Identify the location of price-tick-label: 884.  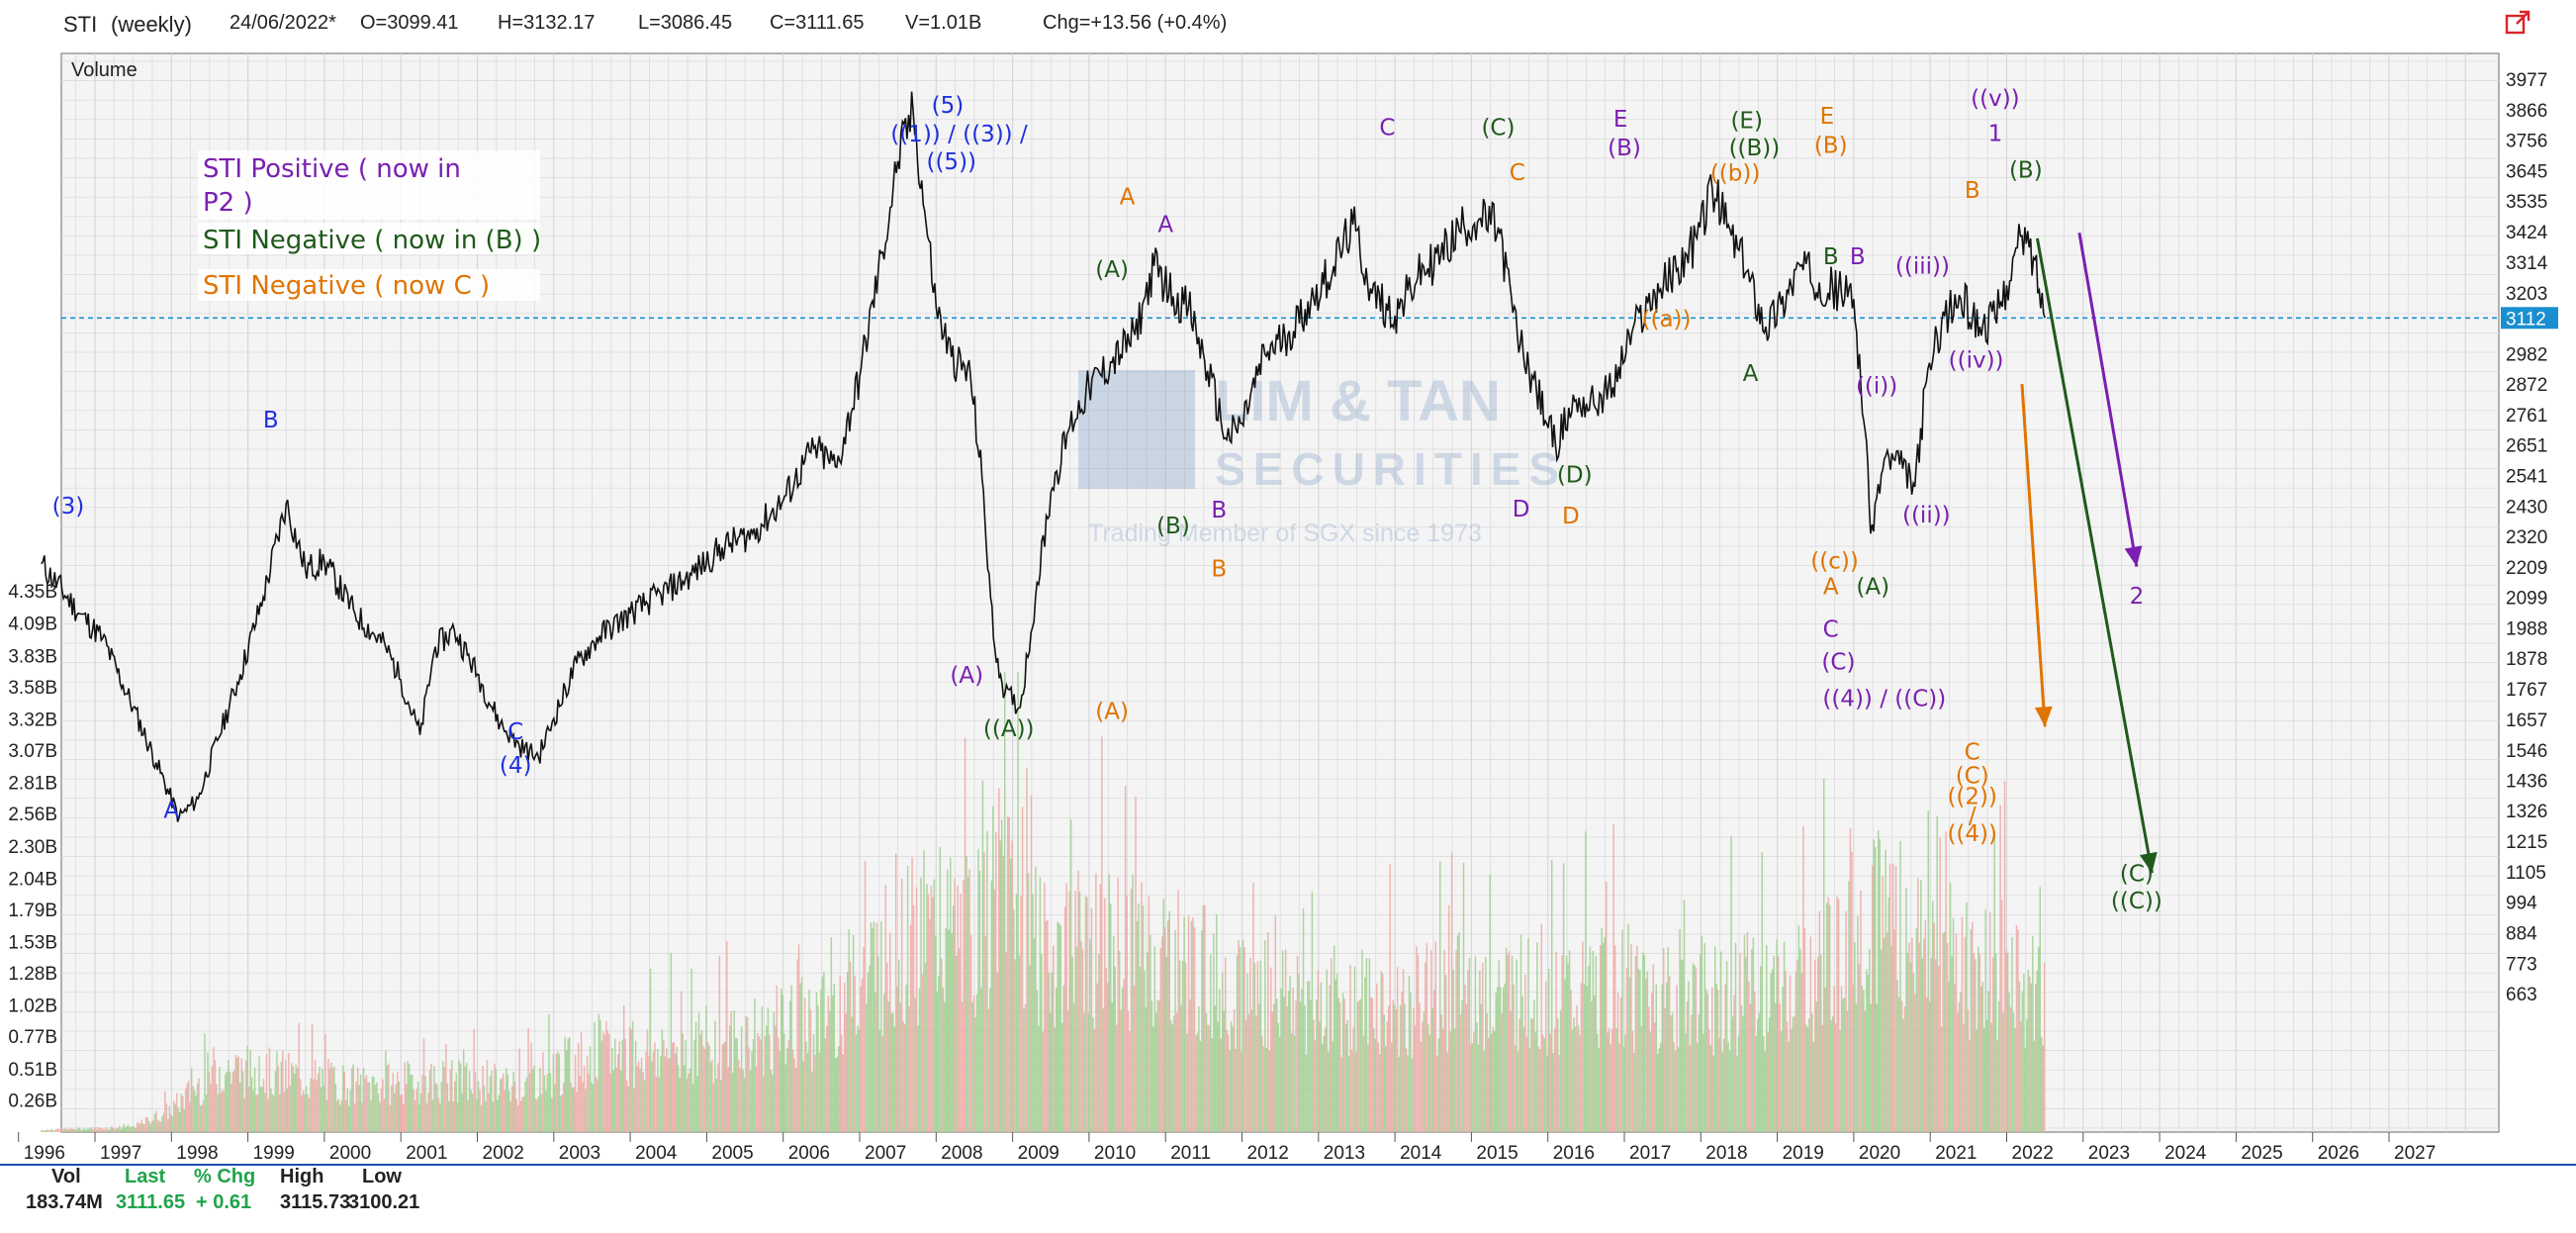
(2522, 933).